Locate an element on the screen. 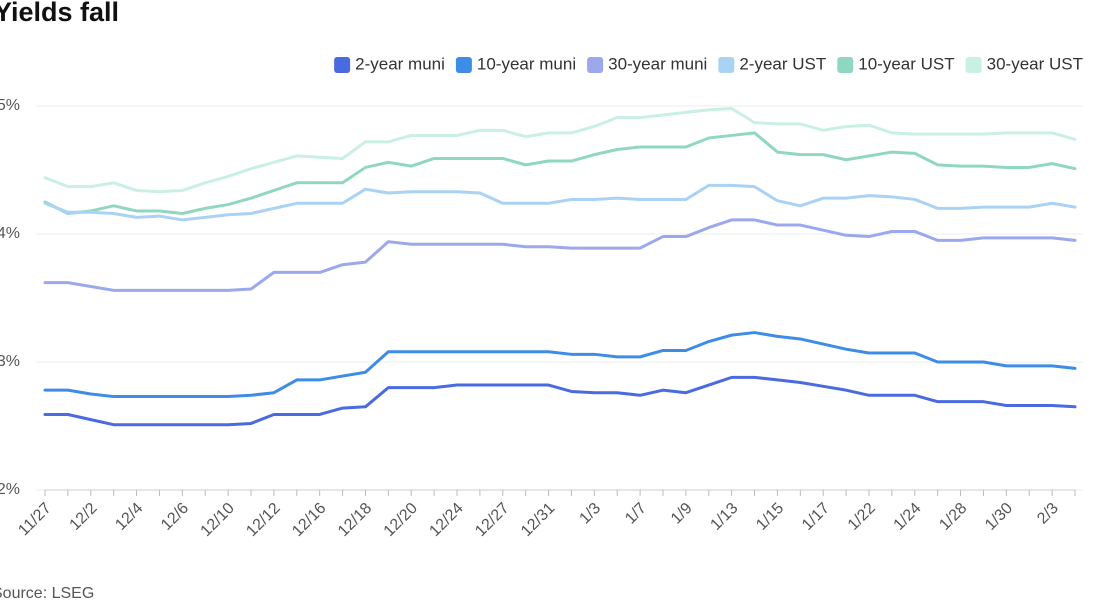 This screenshot has height=600, width=1095. x-tick-label: 11/27 is located at coordinates (35, 520).